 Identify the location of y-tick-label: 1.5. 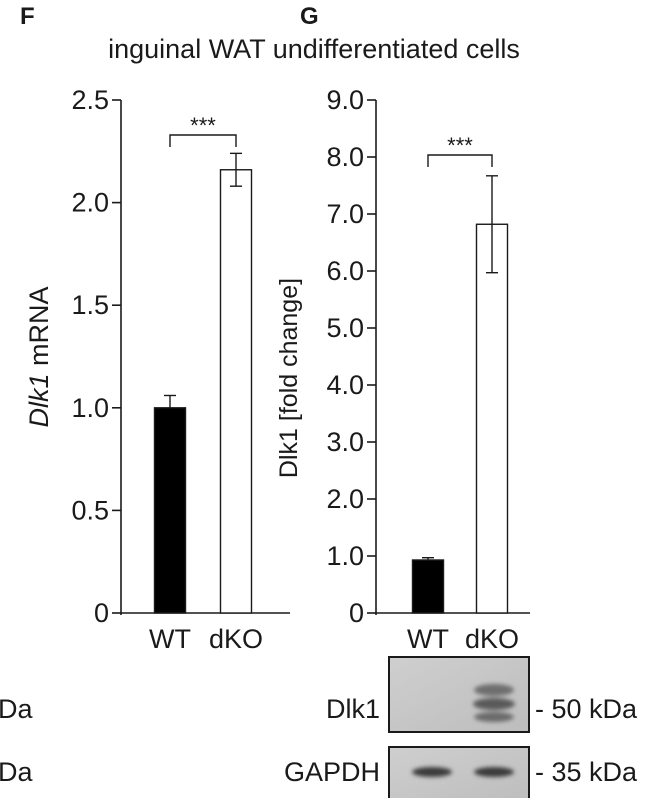
(90, 305).